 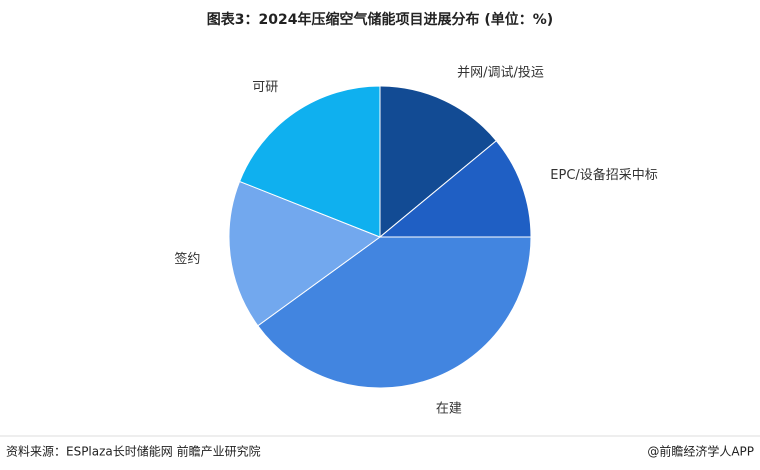 What do you see at coordinates (700, 451) in the screenshot?
I see `credit: @前瞻经济学人APP` at bounding box center [700, 451].